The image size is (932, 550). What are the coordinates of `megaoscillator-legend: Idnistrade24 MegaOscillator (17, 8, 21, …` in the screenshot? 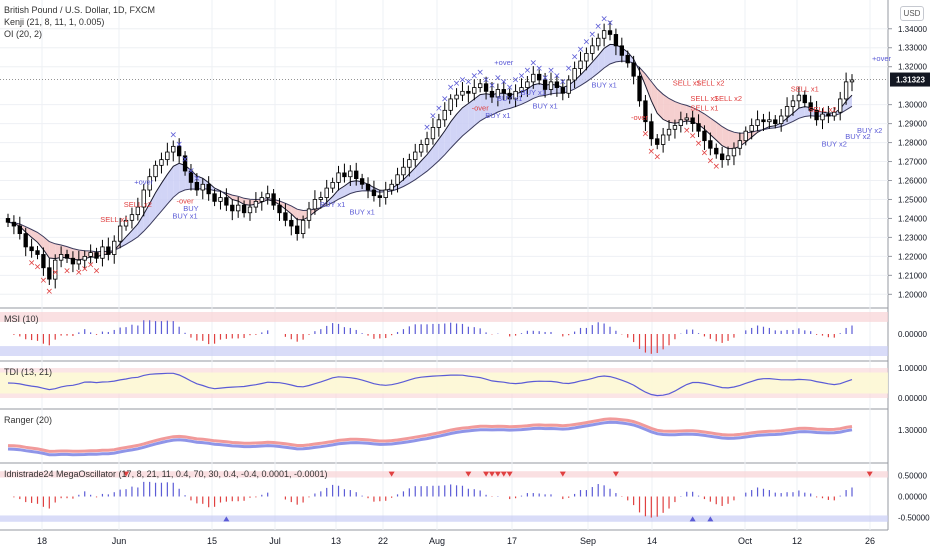 It's located at (166, 474).